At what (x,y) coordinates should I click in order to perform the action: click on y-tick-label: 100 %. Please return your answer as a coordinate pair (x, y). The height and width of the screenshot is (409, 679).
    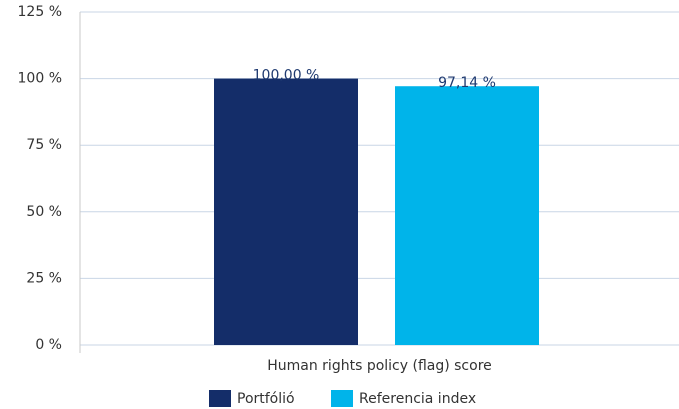
    Looking at the image, I should click on (40, 79).